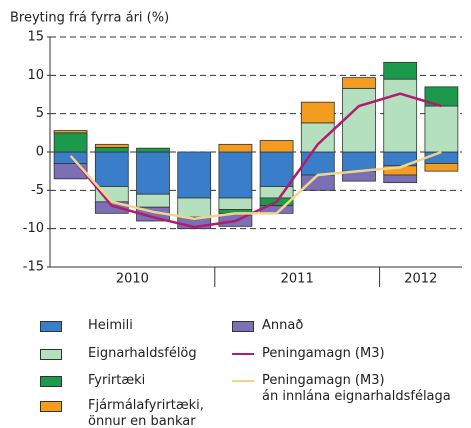 The width and height of the screenshot is (471, 428). I want to click on y-tick-label: 0, so click(40, 152).